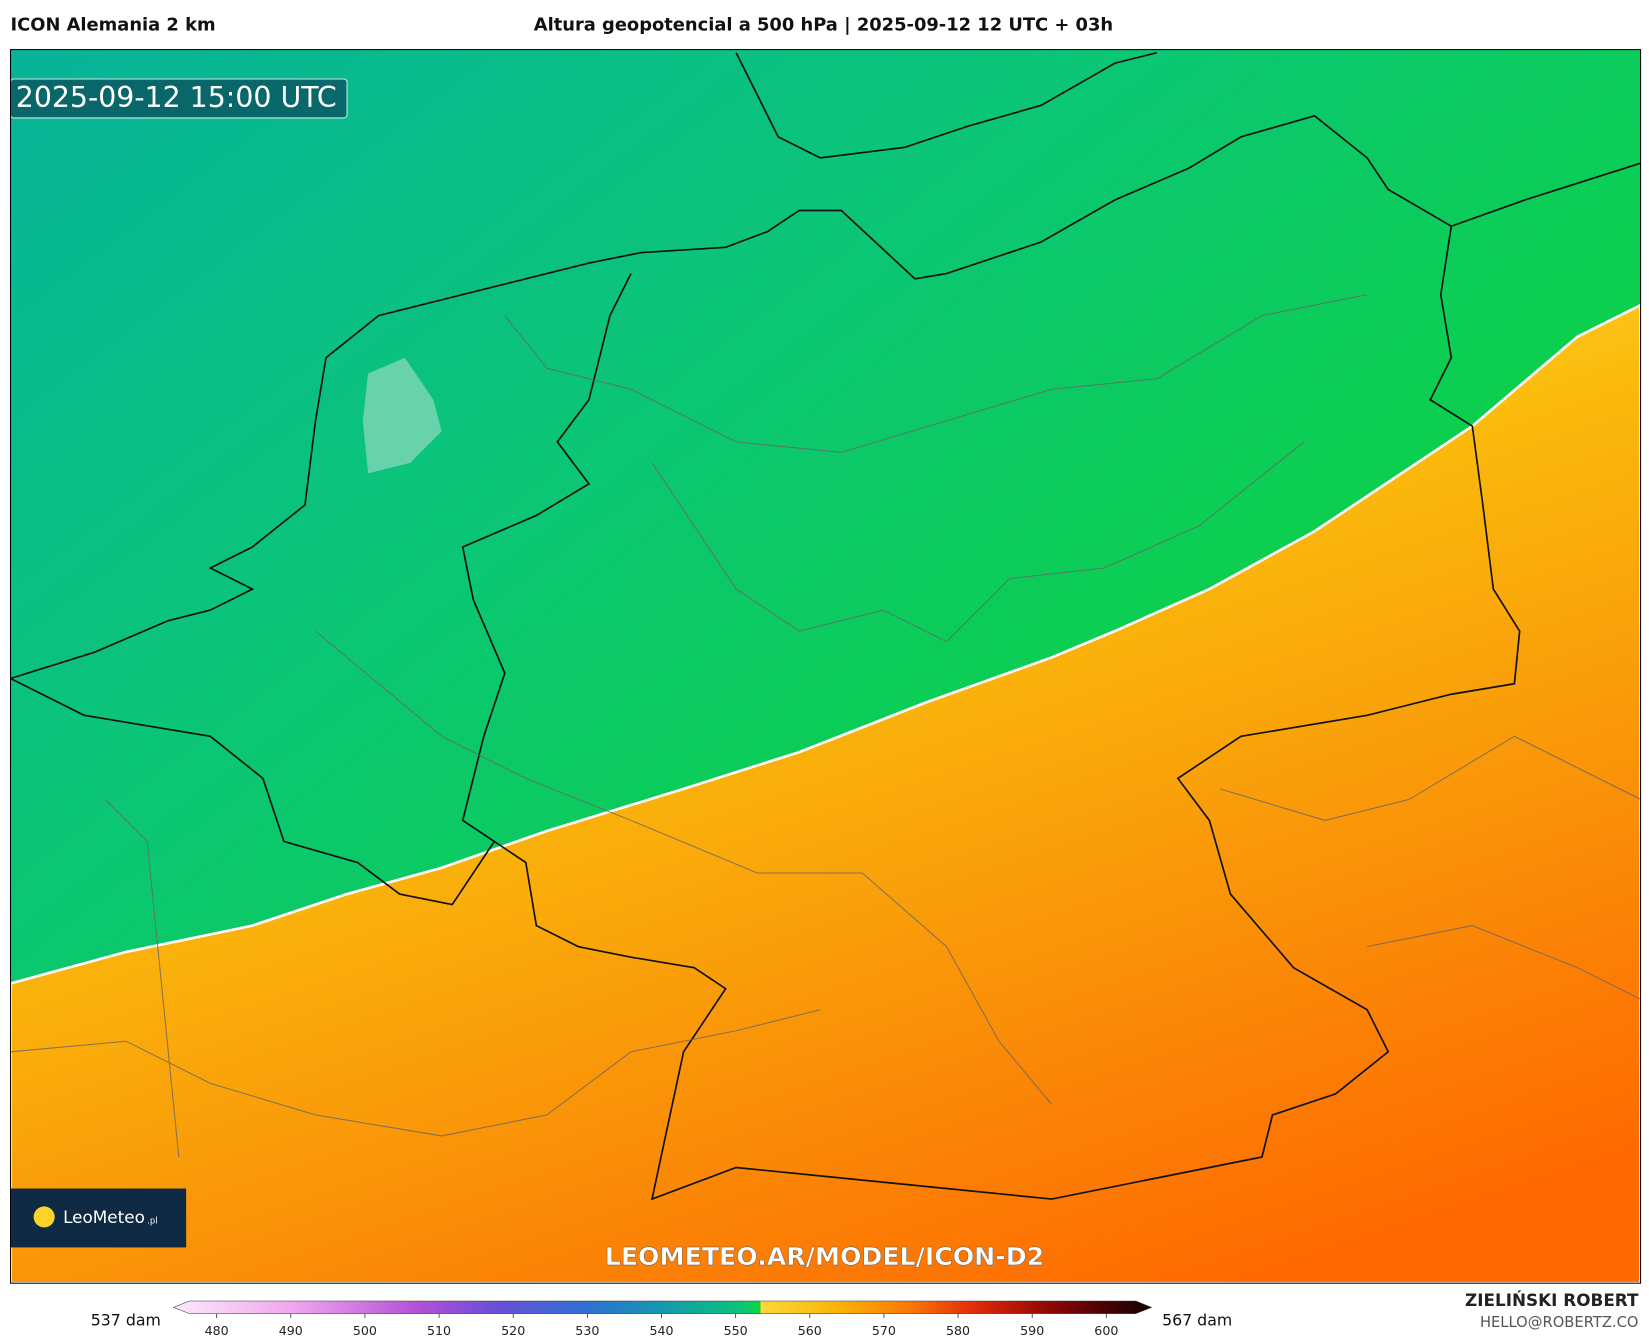 The height and width of the screenshot is (1338, 1649). I want to click on colorbar-tick-label: 480, so click(217, 1330).